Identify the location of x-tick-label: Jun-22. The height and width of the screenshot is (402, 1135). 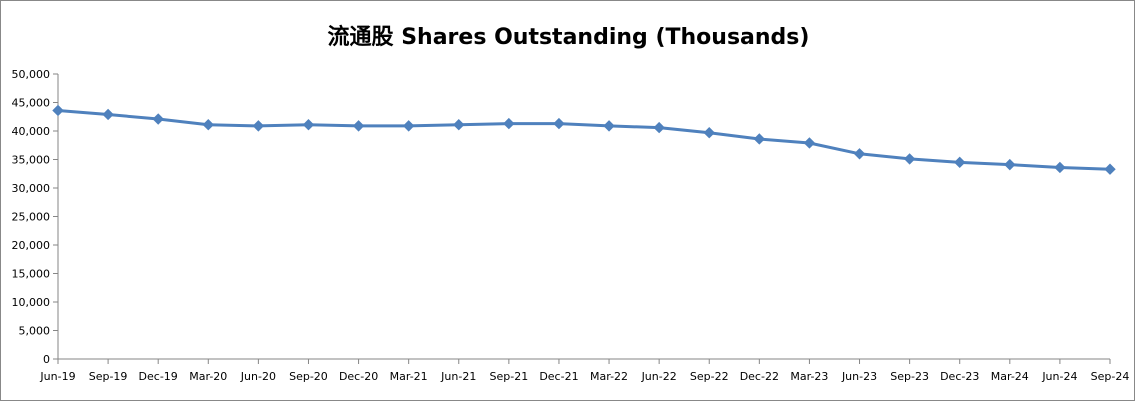
(659, 376).